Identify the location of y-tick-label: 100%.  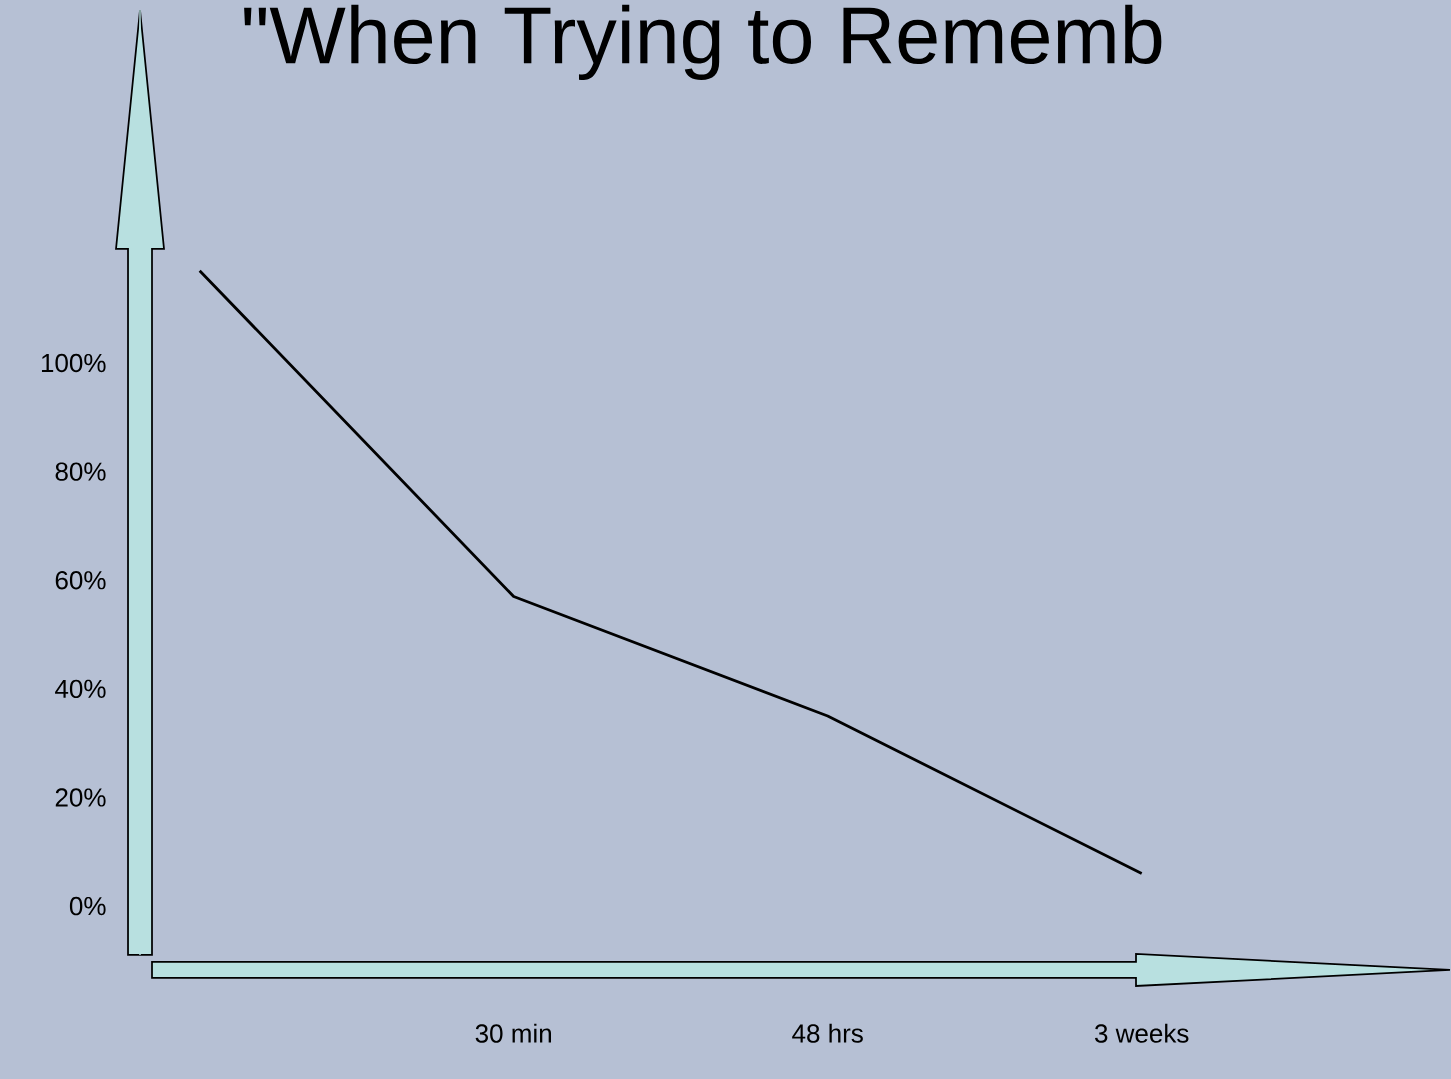
(73, 363).